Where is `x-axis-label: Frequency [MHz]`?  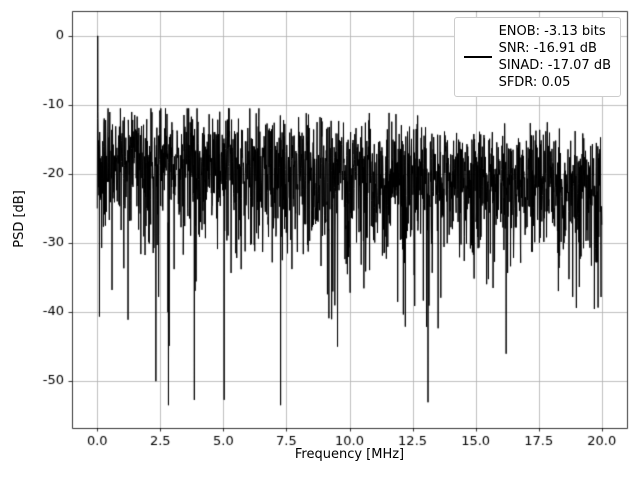 x-axis-label: Frequency [MHz] is located at coordinates (349, 454).